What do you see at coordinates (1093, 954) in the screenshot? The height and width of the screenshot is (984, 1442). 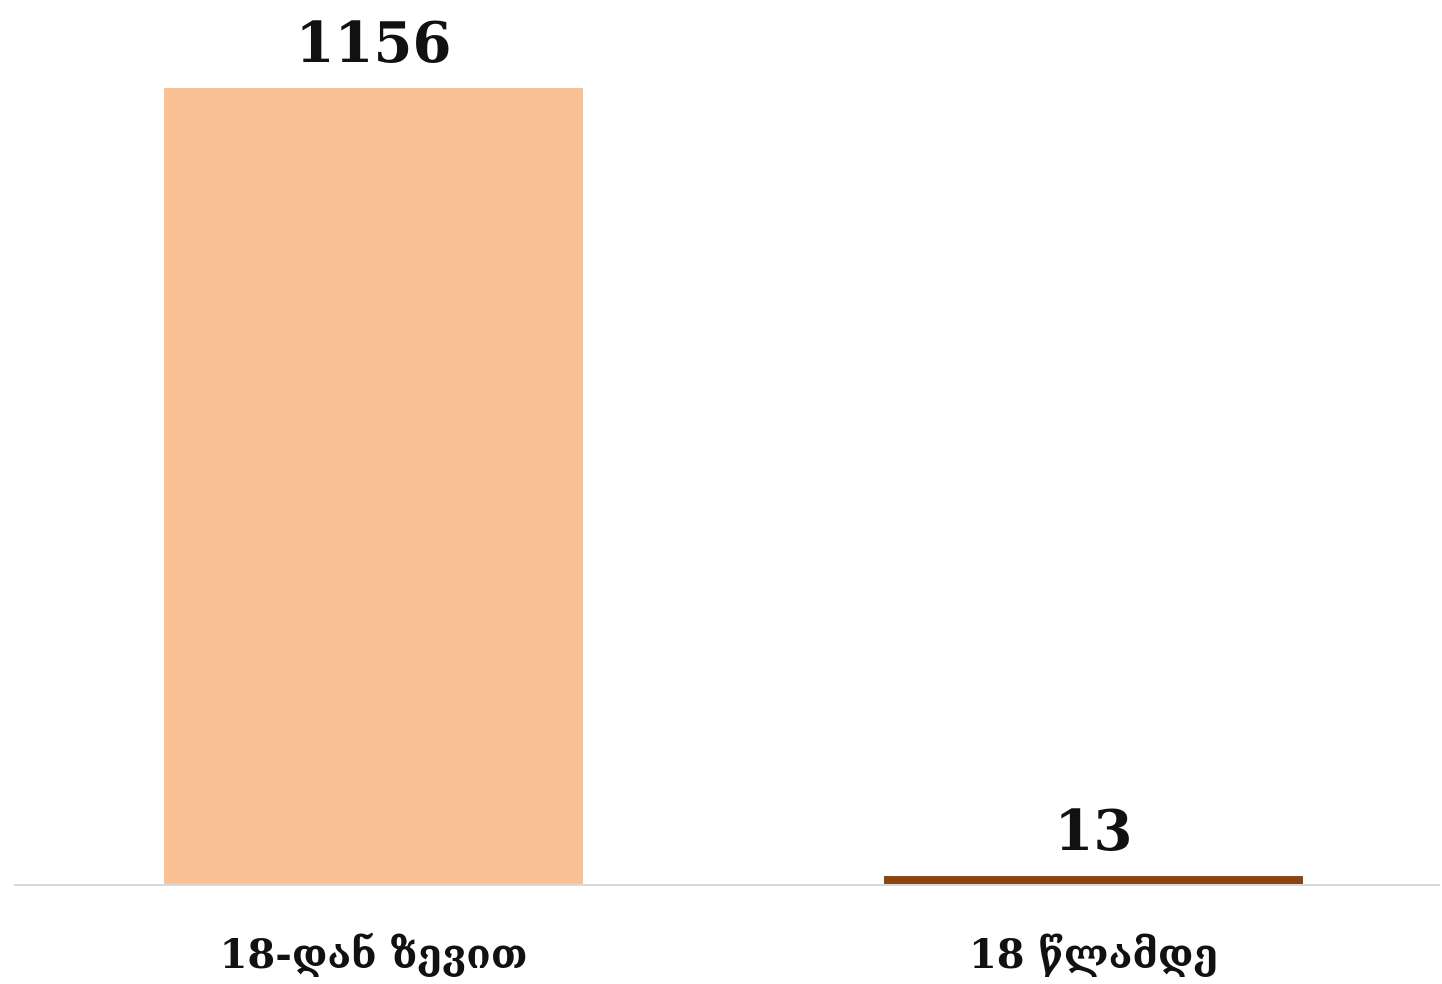 I see `category-label-2: 18 წლამდე` at bounding box center [1093, 954].